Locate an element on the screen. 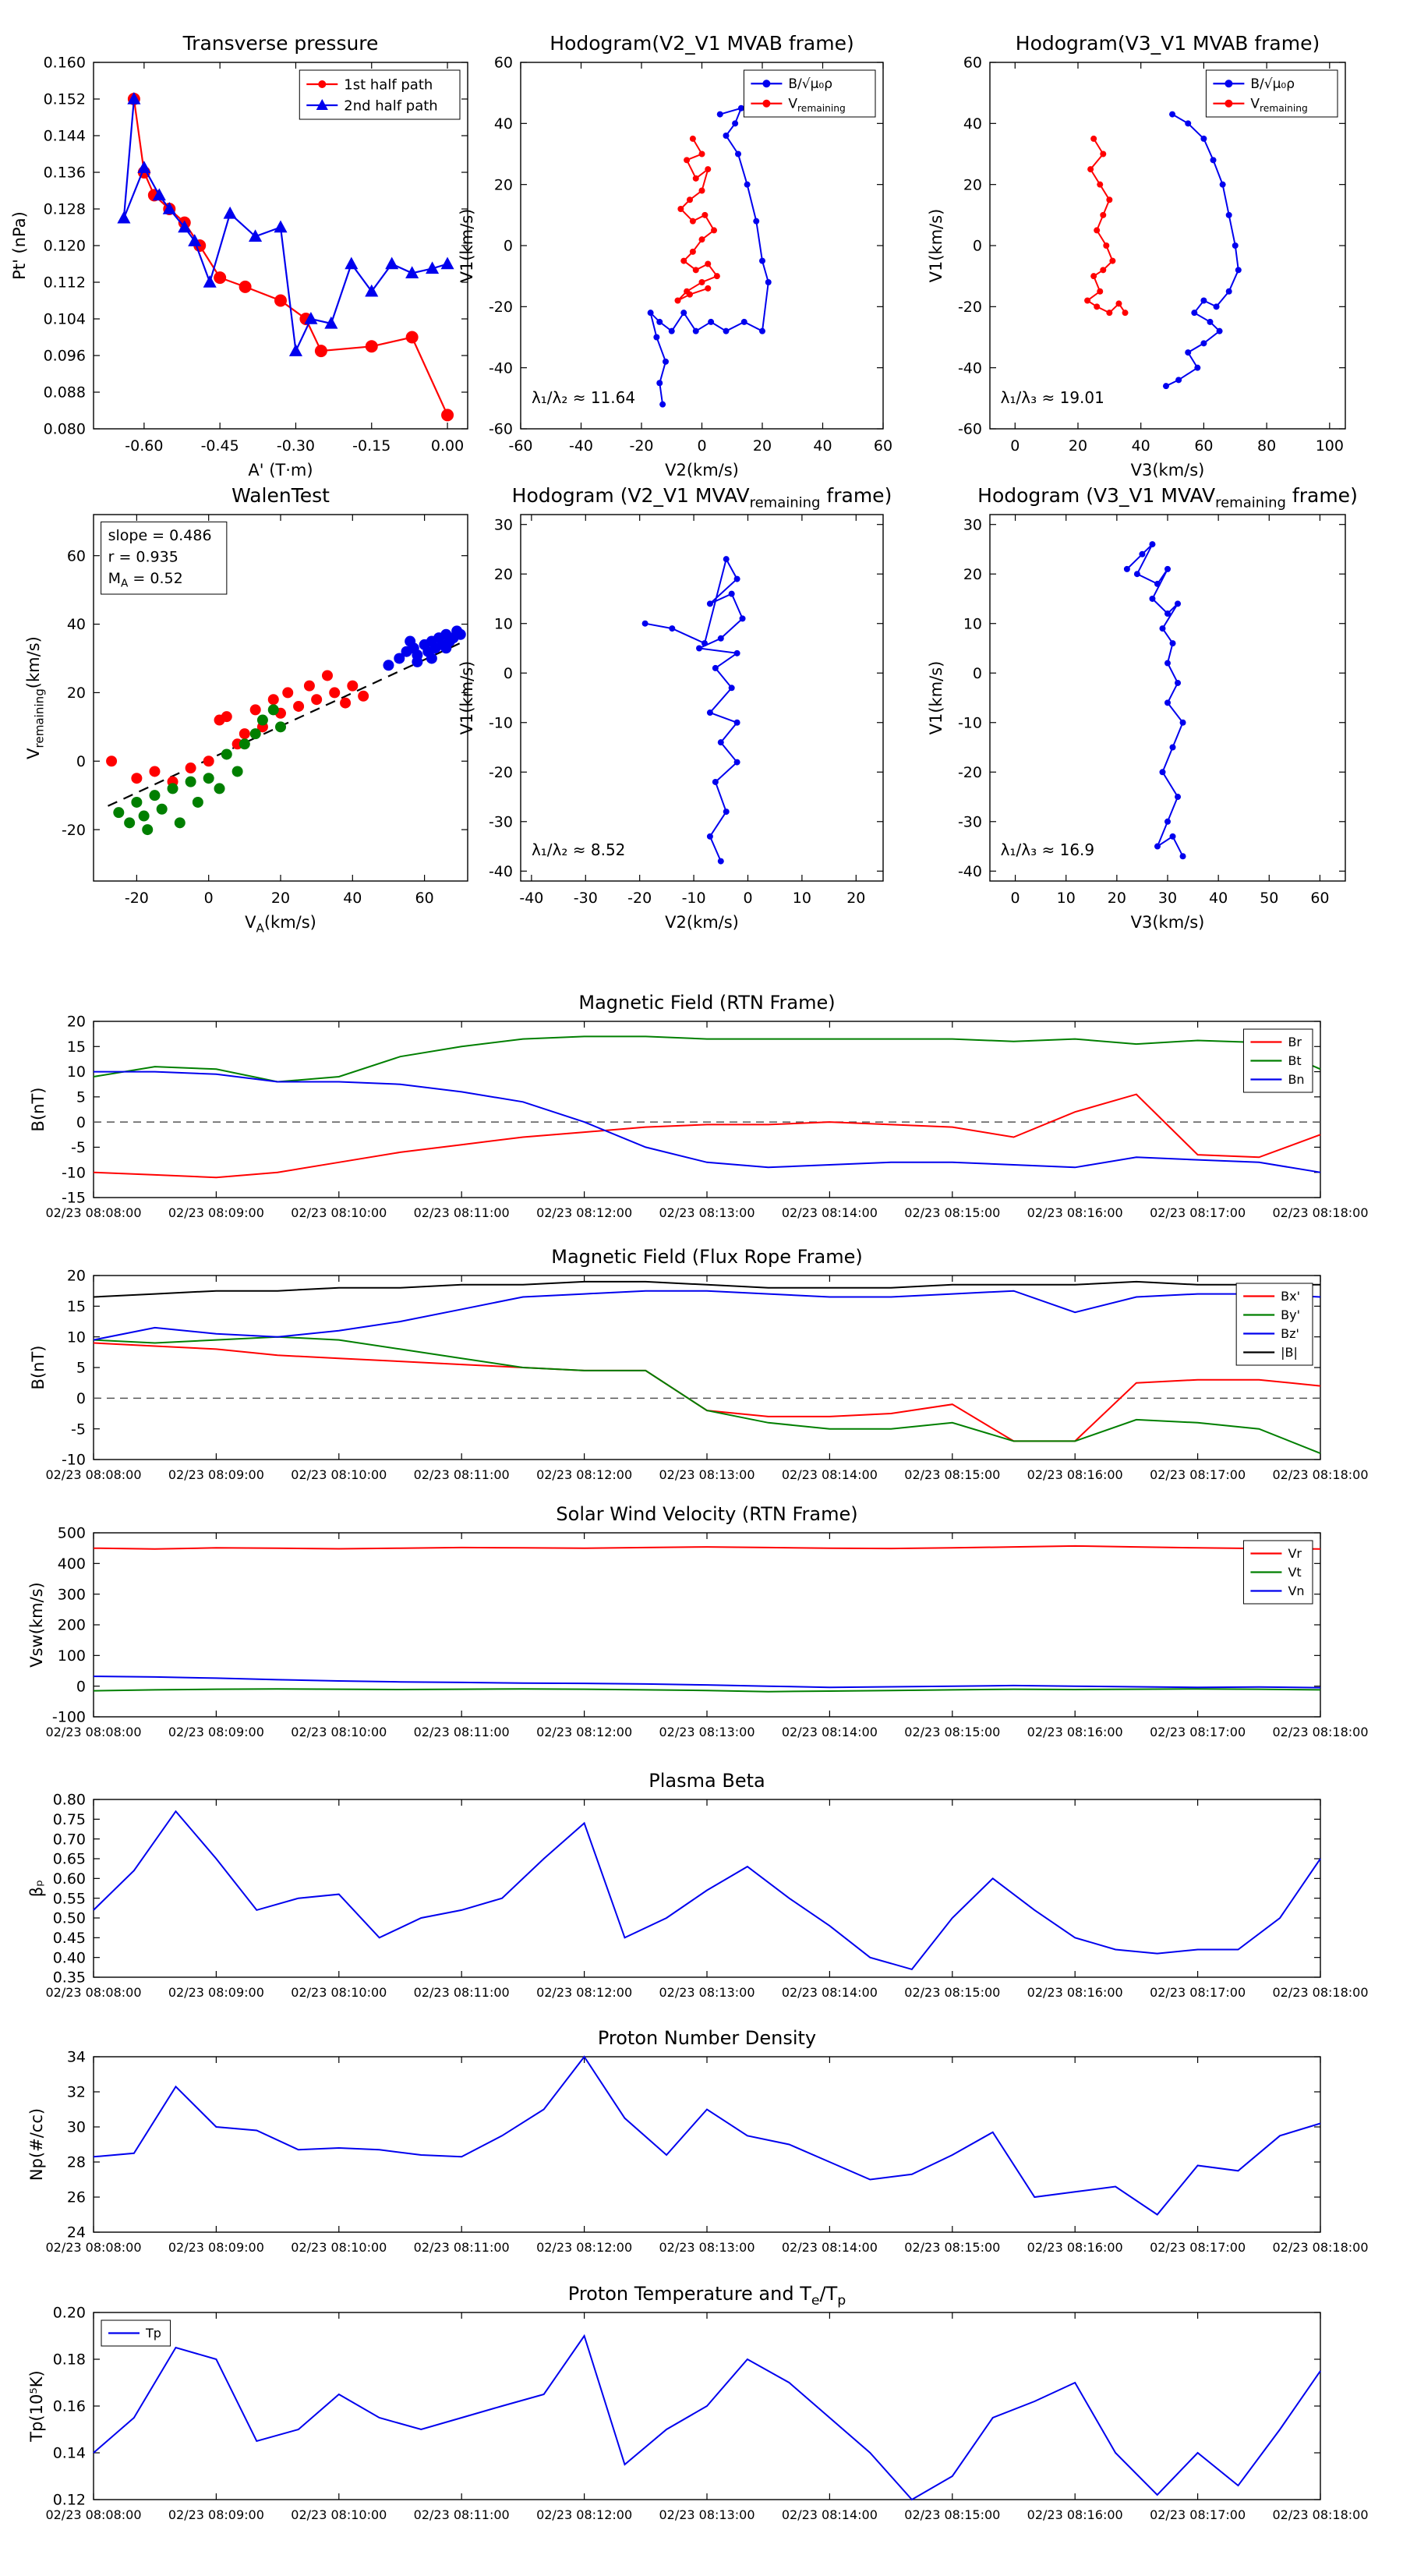 The height and width of the screenshot is (2576, 1403). y-tick-label: 0.136 is located at coordinates (65, 173).